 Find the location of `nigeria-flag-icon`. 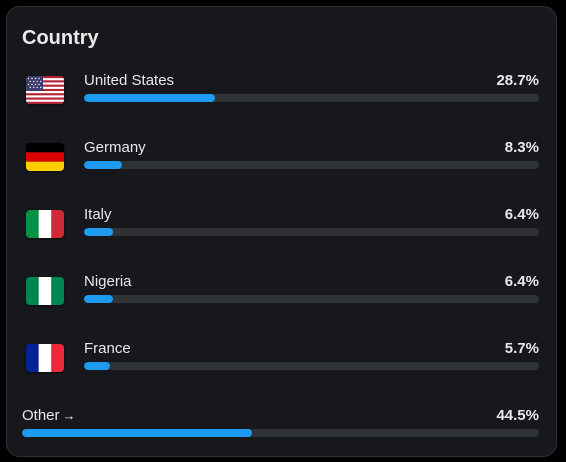

nigeria-flag-icon is located at coordinates (45, 291).